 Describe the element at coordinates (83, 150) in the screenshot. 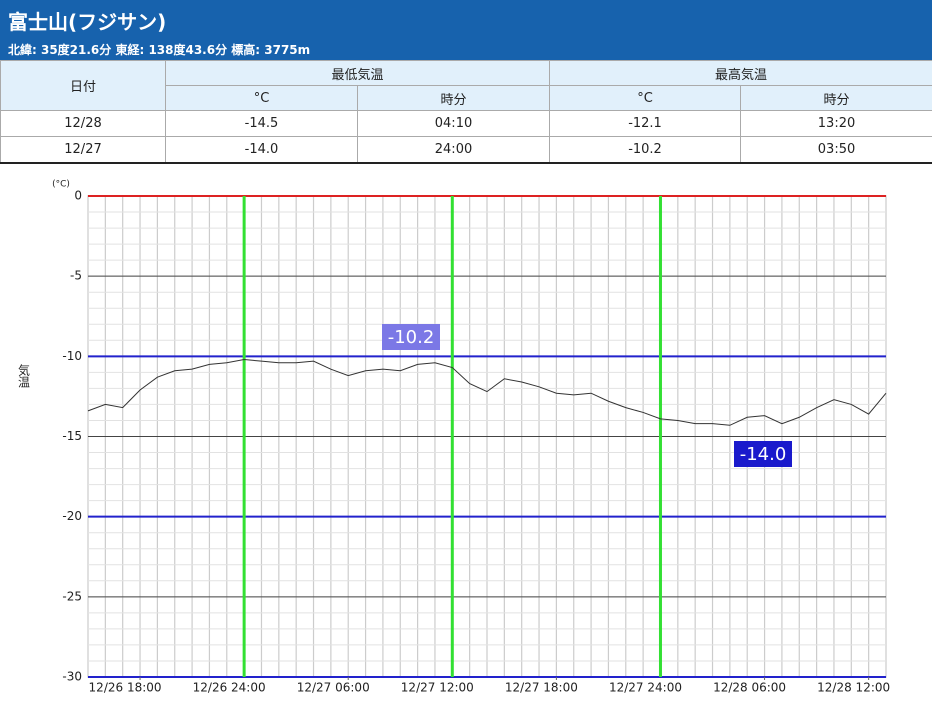

I see `cell: 12/27` at that location.